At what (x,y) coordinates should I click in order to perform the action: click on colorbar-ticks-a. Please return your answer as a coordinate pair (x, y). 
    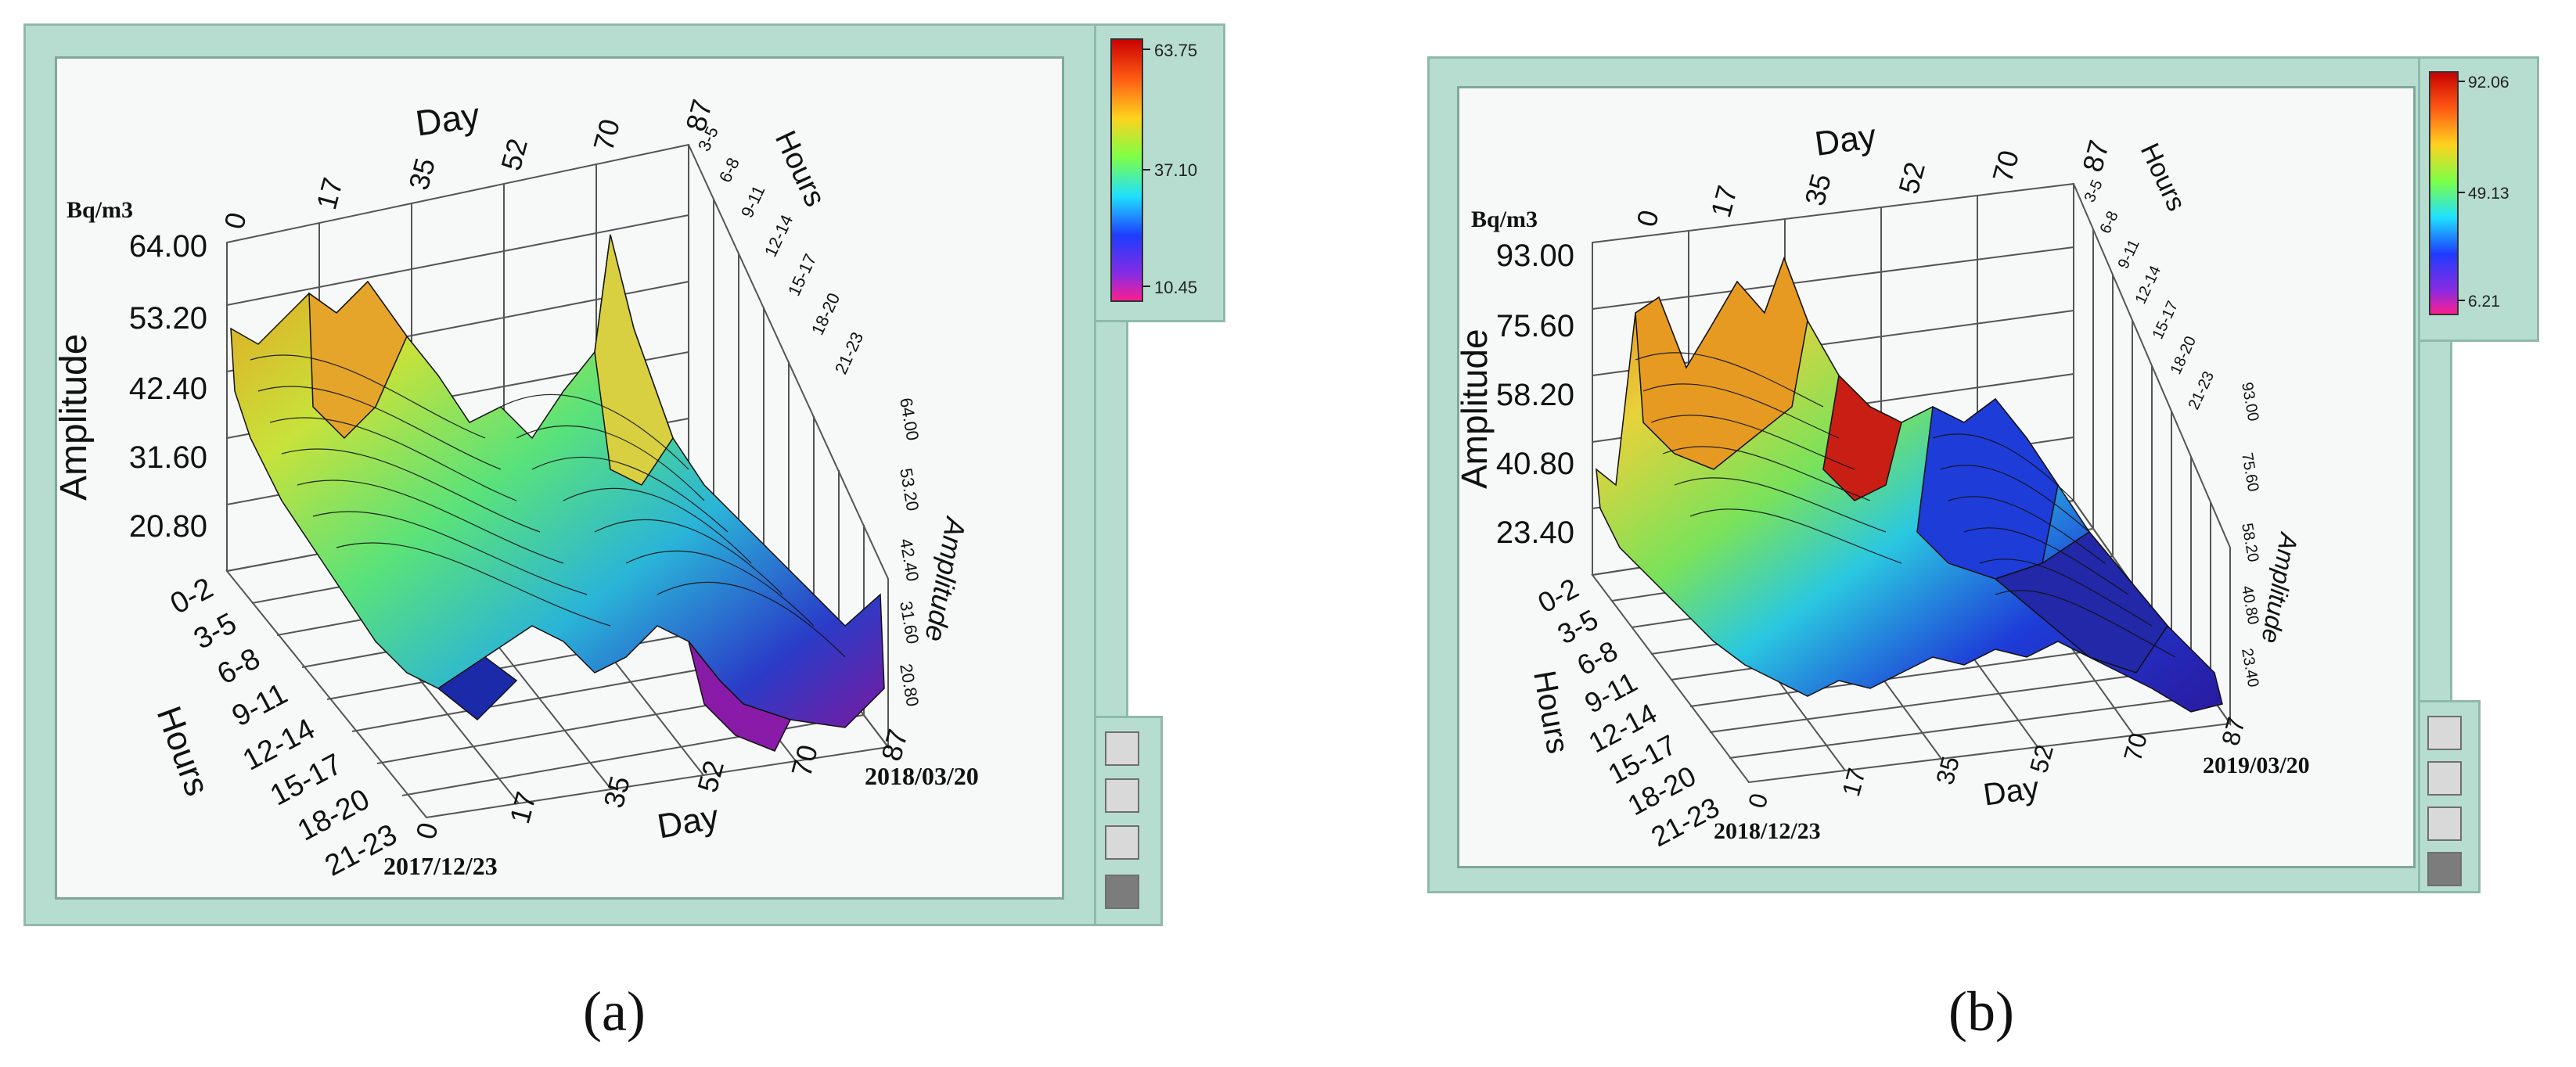
    Looking at the image, I should click on (1146, 167).